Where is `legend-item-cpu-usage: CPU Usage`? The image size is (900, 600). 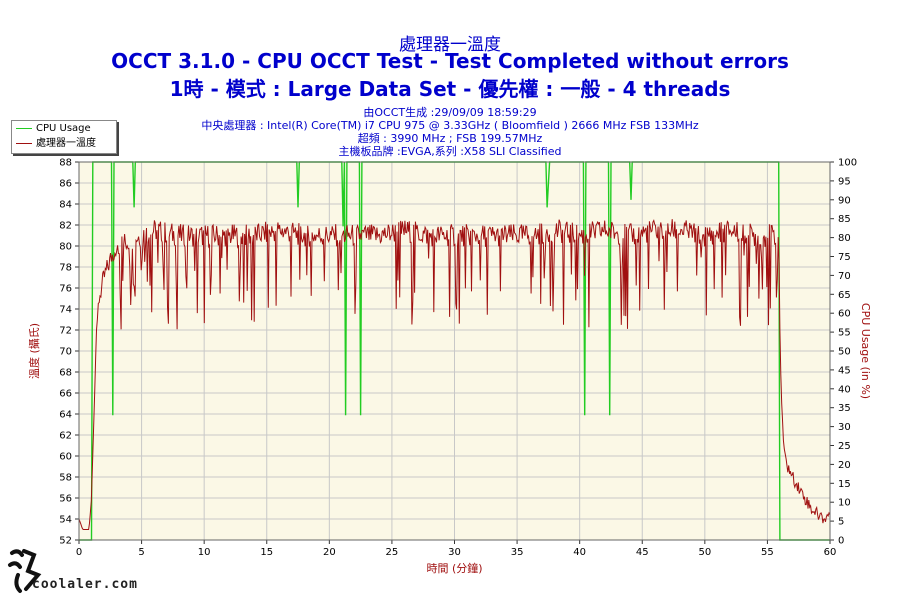 legend-item-cpu-usage: CPU Usage is located at coordinates (53, 129).